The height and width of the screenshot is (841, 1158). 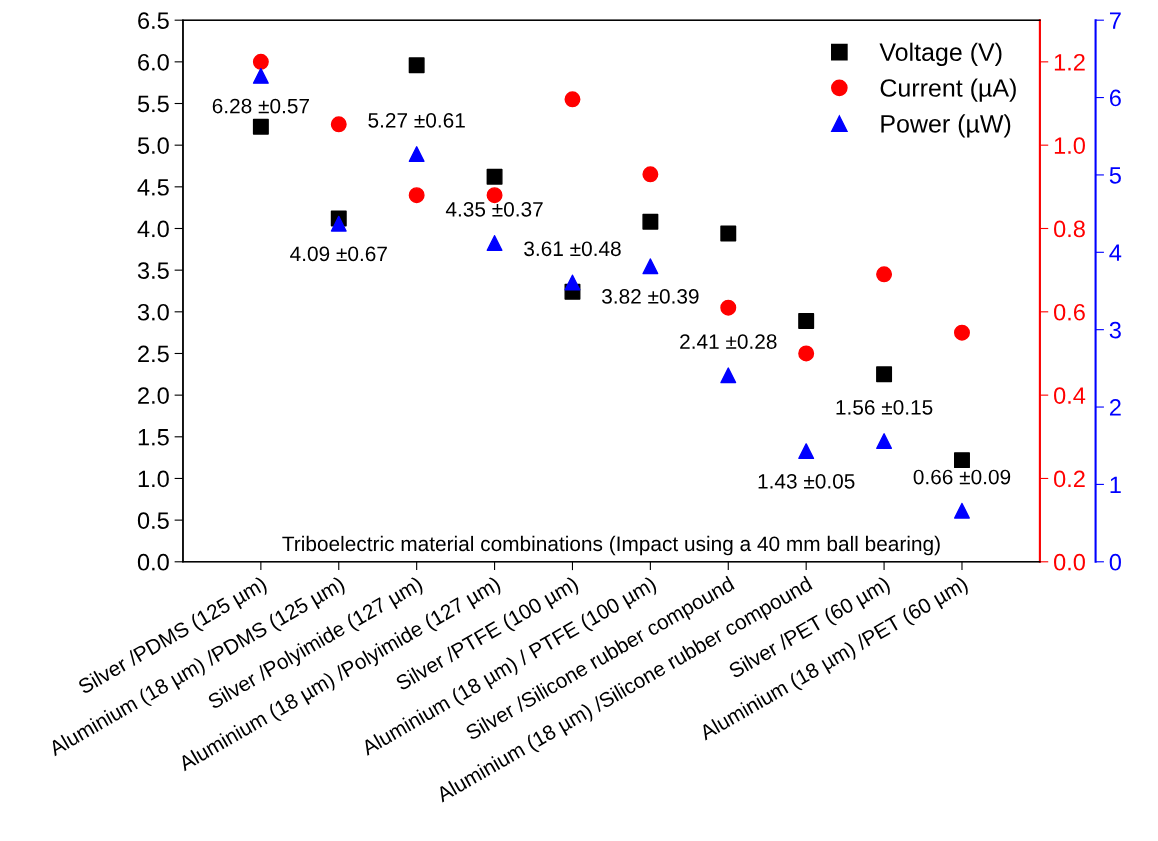 What do you see at coordinates (153, 145) in the screenshot?
I see `y-tick-label: 5.0` at bounding box center [153, 145].